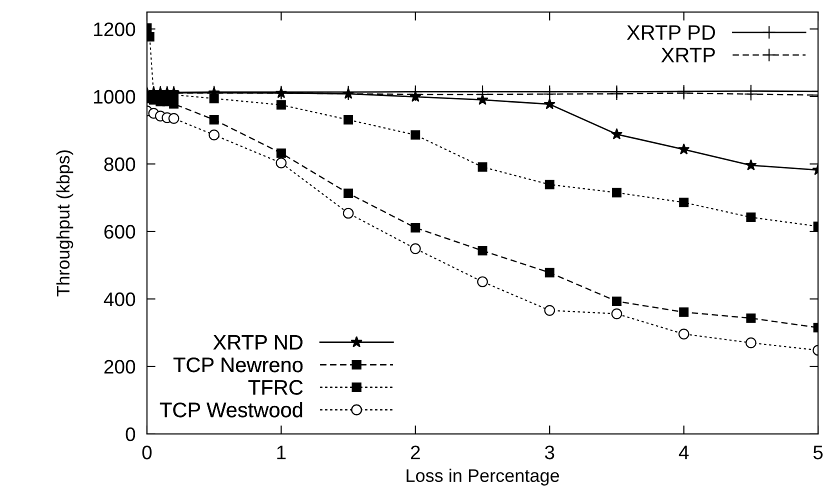  I want to click on x-tick-label: 3, so click(549, 453).